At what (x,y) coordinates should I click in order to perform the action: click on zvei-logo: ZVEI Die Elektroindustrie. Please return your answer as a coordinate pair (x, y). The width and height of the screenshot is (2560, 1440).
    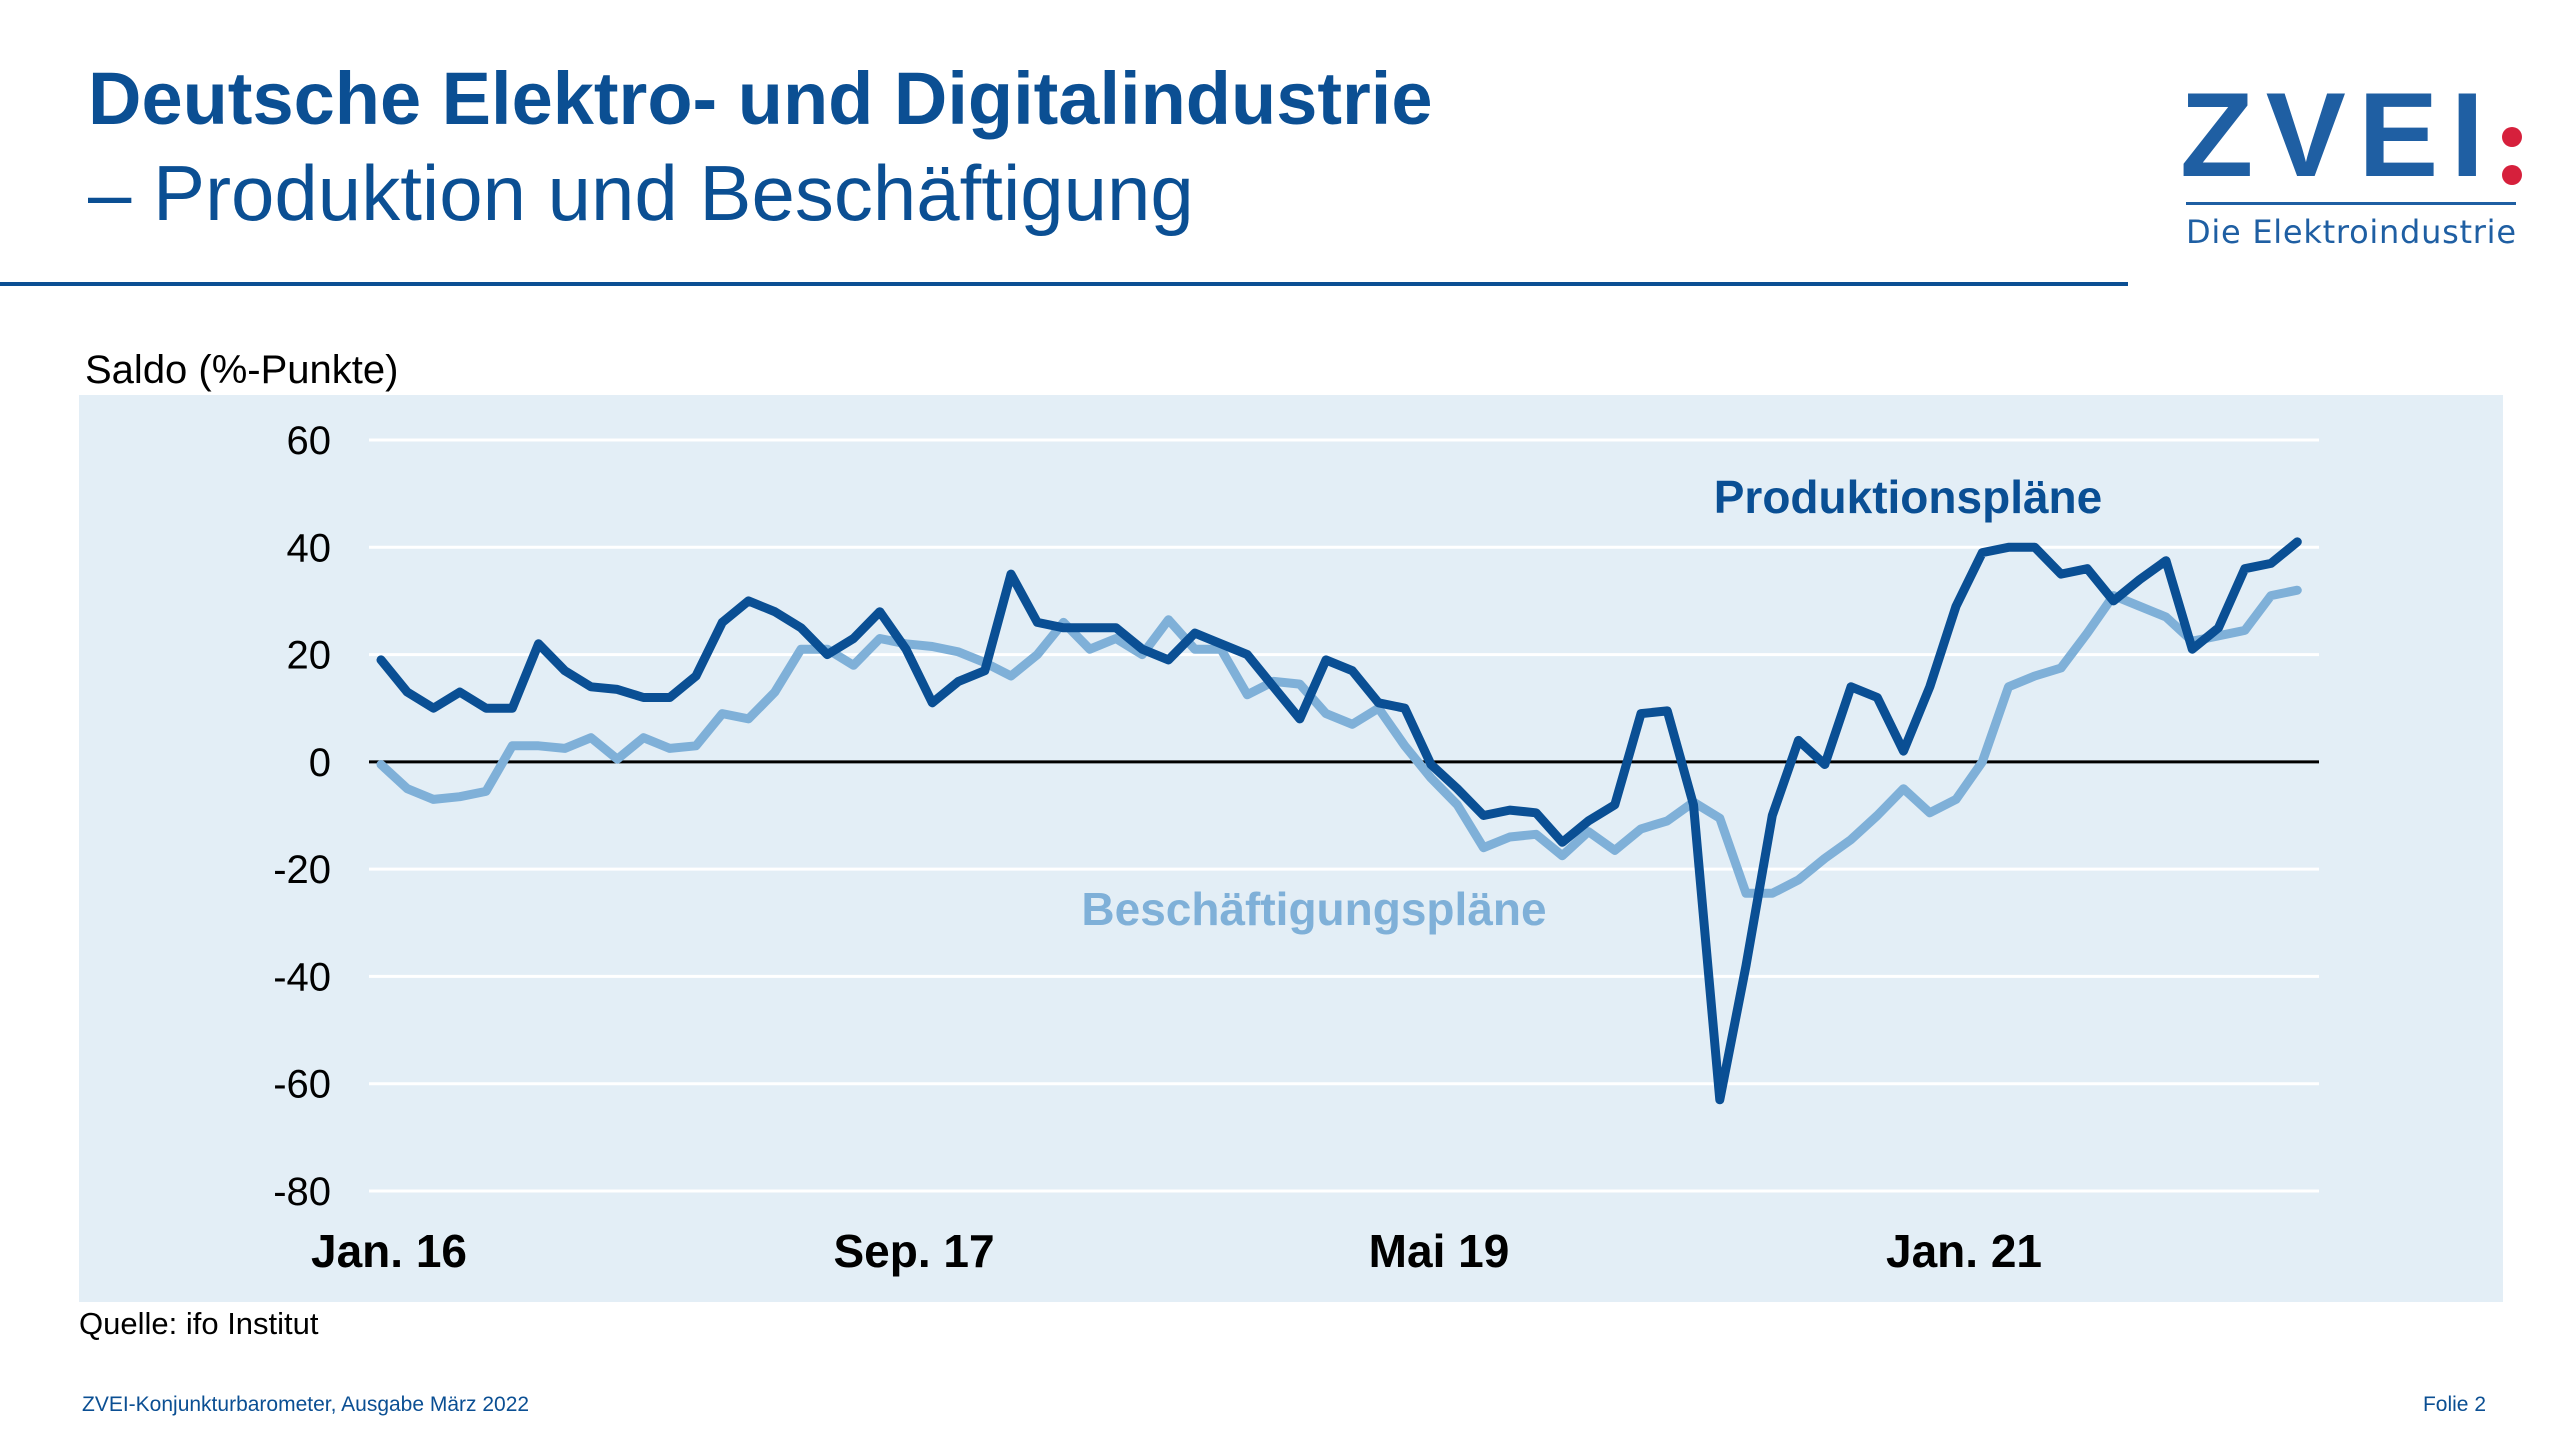
    Looking at the image, I should click on (2351, 165).